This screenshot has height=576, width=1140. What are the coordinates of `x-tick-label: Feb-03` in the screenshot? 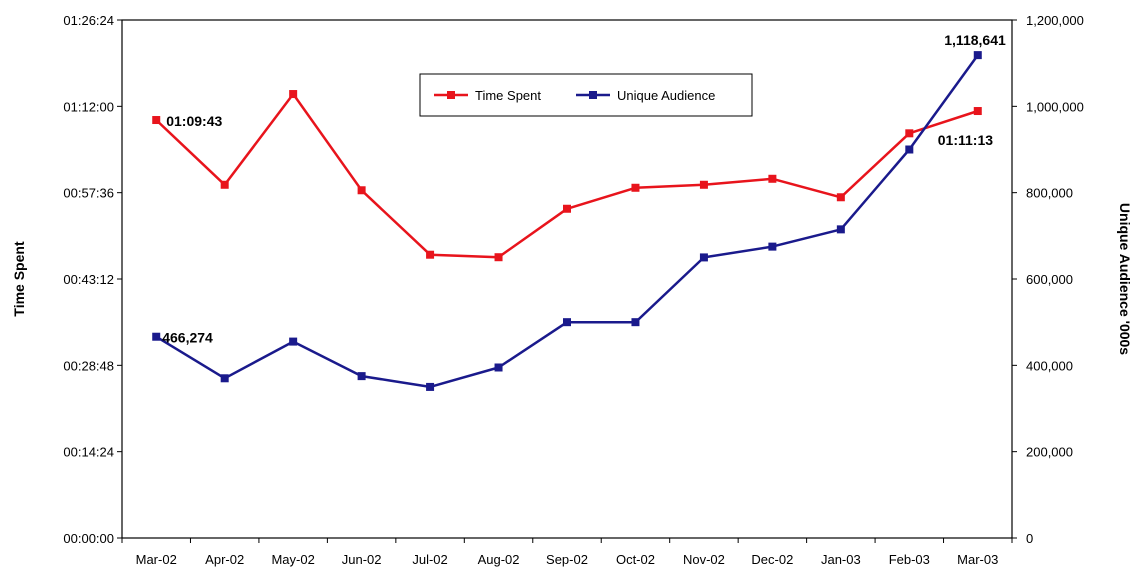 It's located at (909, 559).